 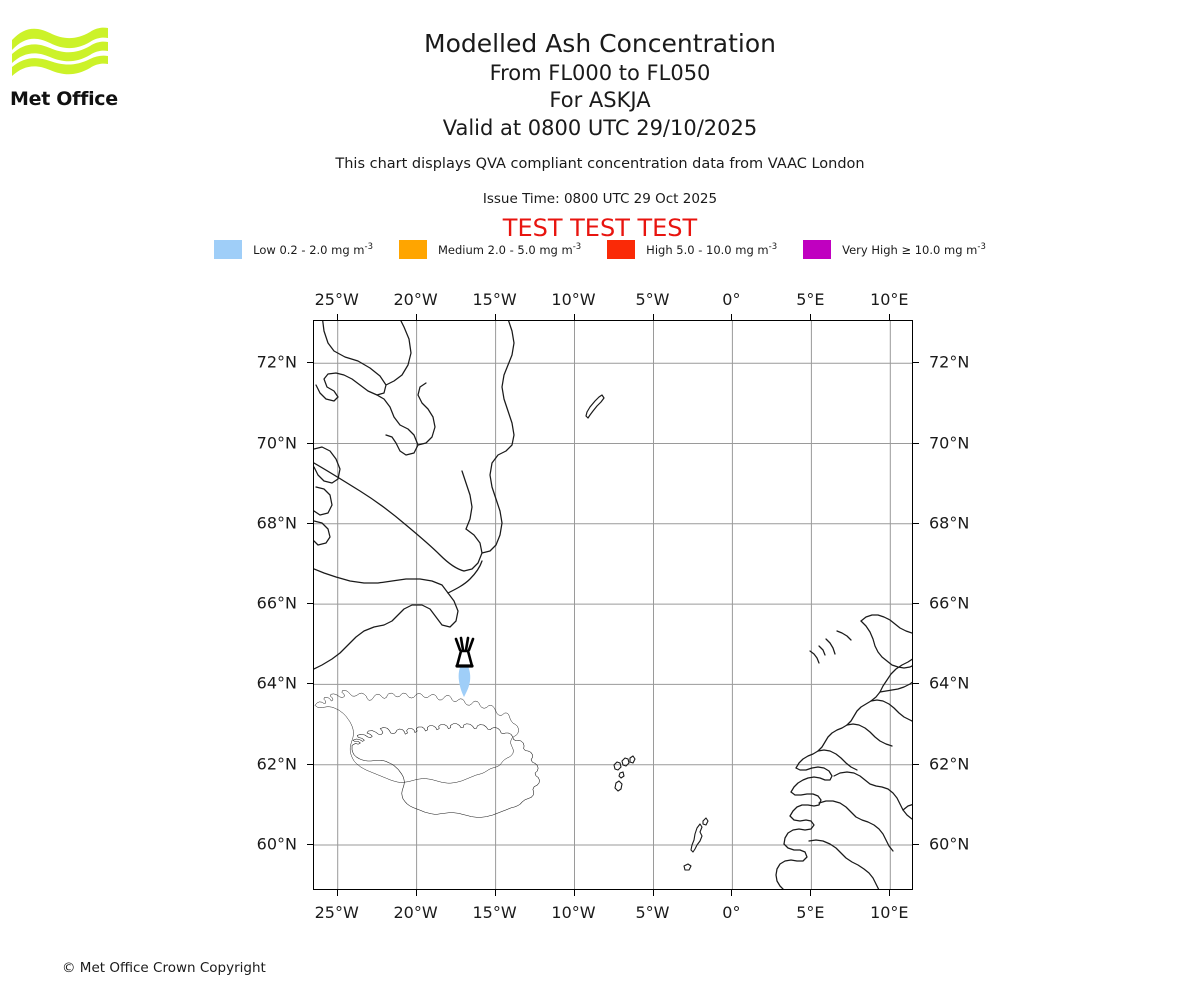 I want to click on lat-tick-label-right: 64°N, so click(x=949, y=683).